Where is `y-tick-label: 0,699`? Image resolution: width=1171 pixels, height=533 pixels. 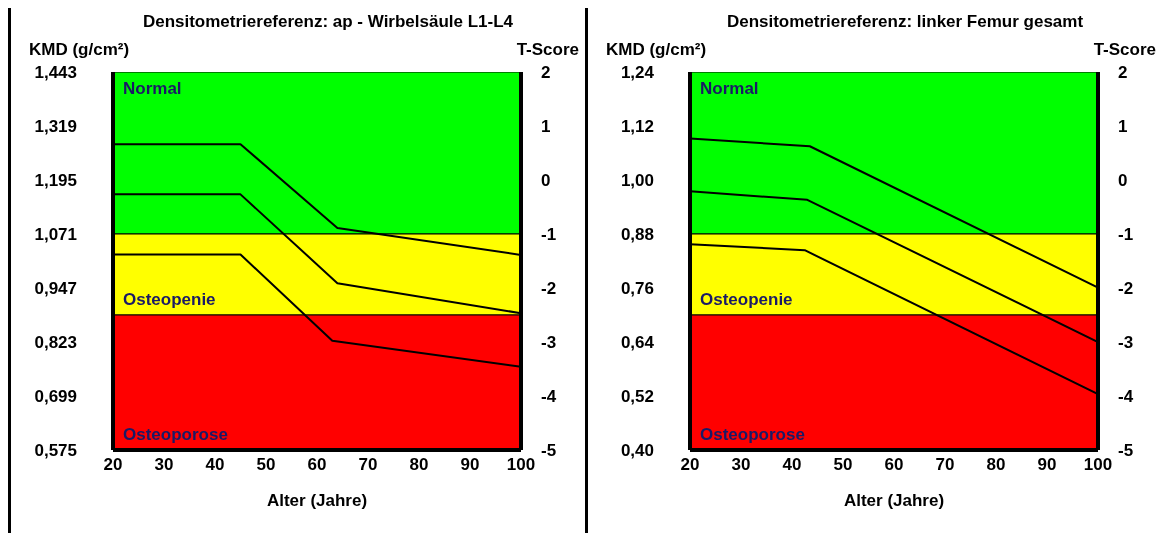
y-tick-label: 0,699 is located at coordinates (55, 397).